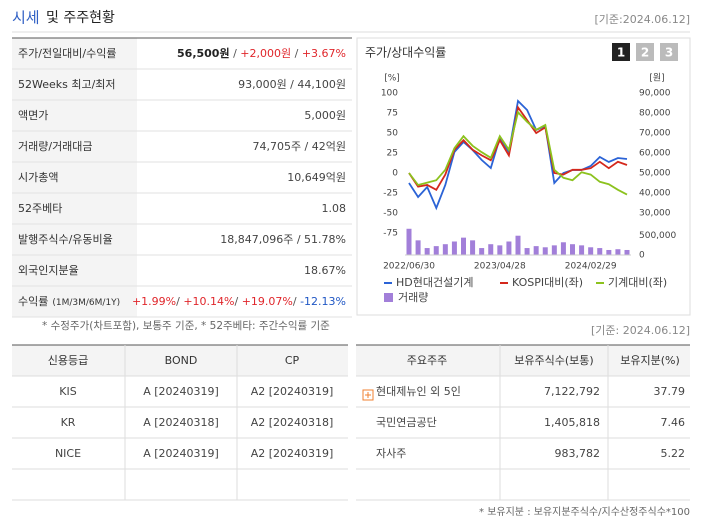 The height and width of the screenshot is (525, 702). I want to click on row-label-text: 시가총액, so click(38, 177).